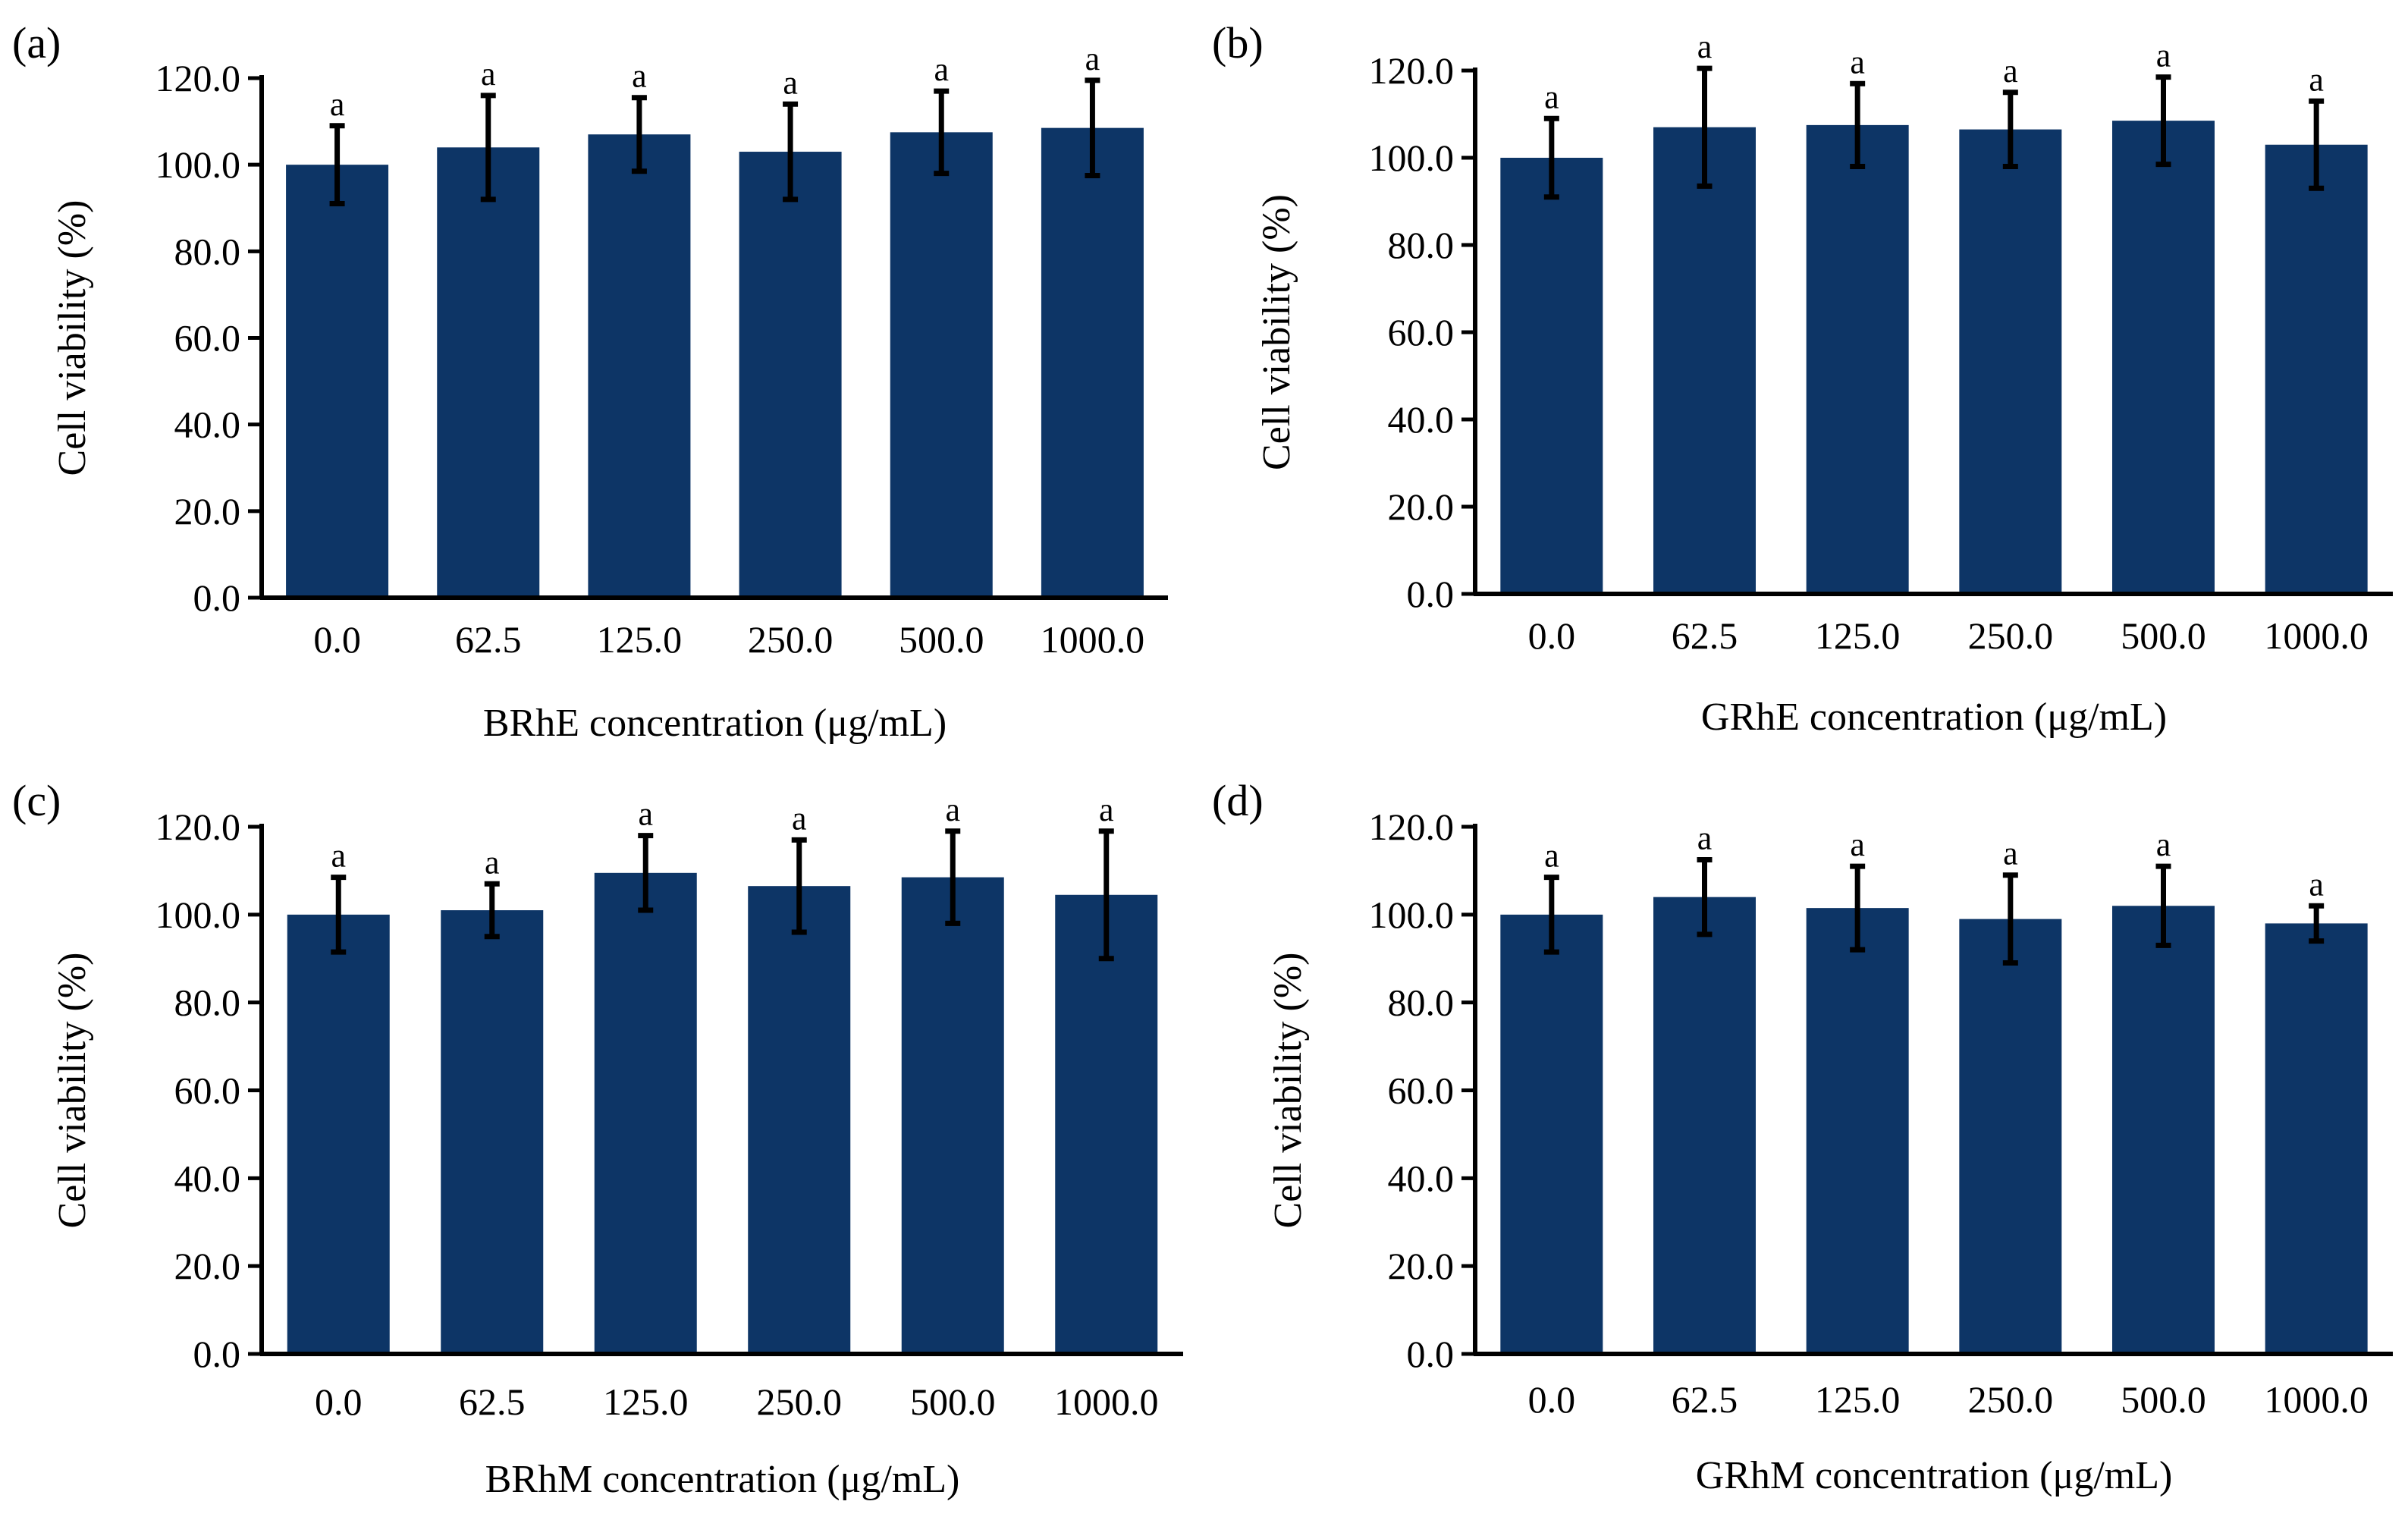 Image resolution: width=2408 pixels, height=1517 pixels. What do you see at coordinates (1238, 800) in the screenshot?
I see `panel-label: (d)` at bounding box center [1238, 800].